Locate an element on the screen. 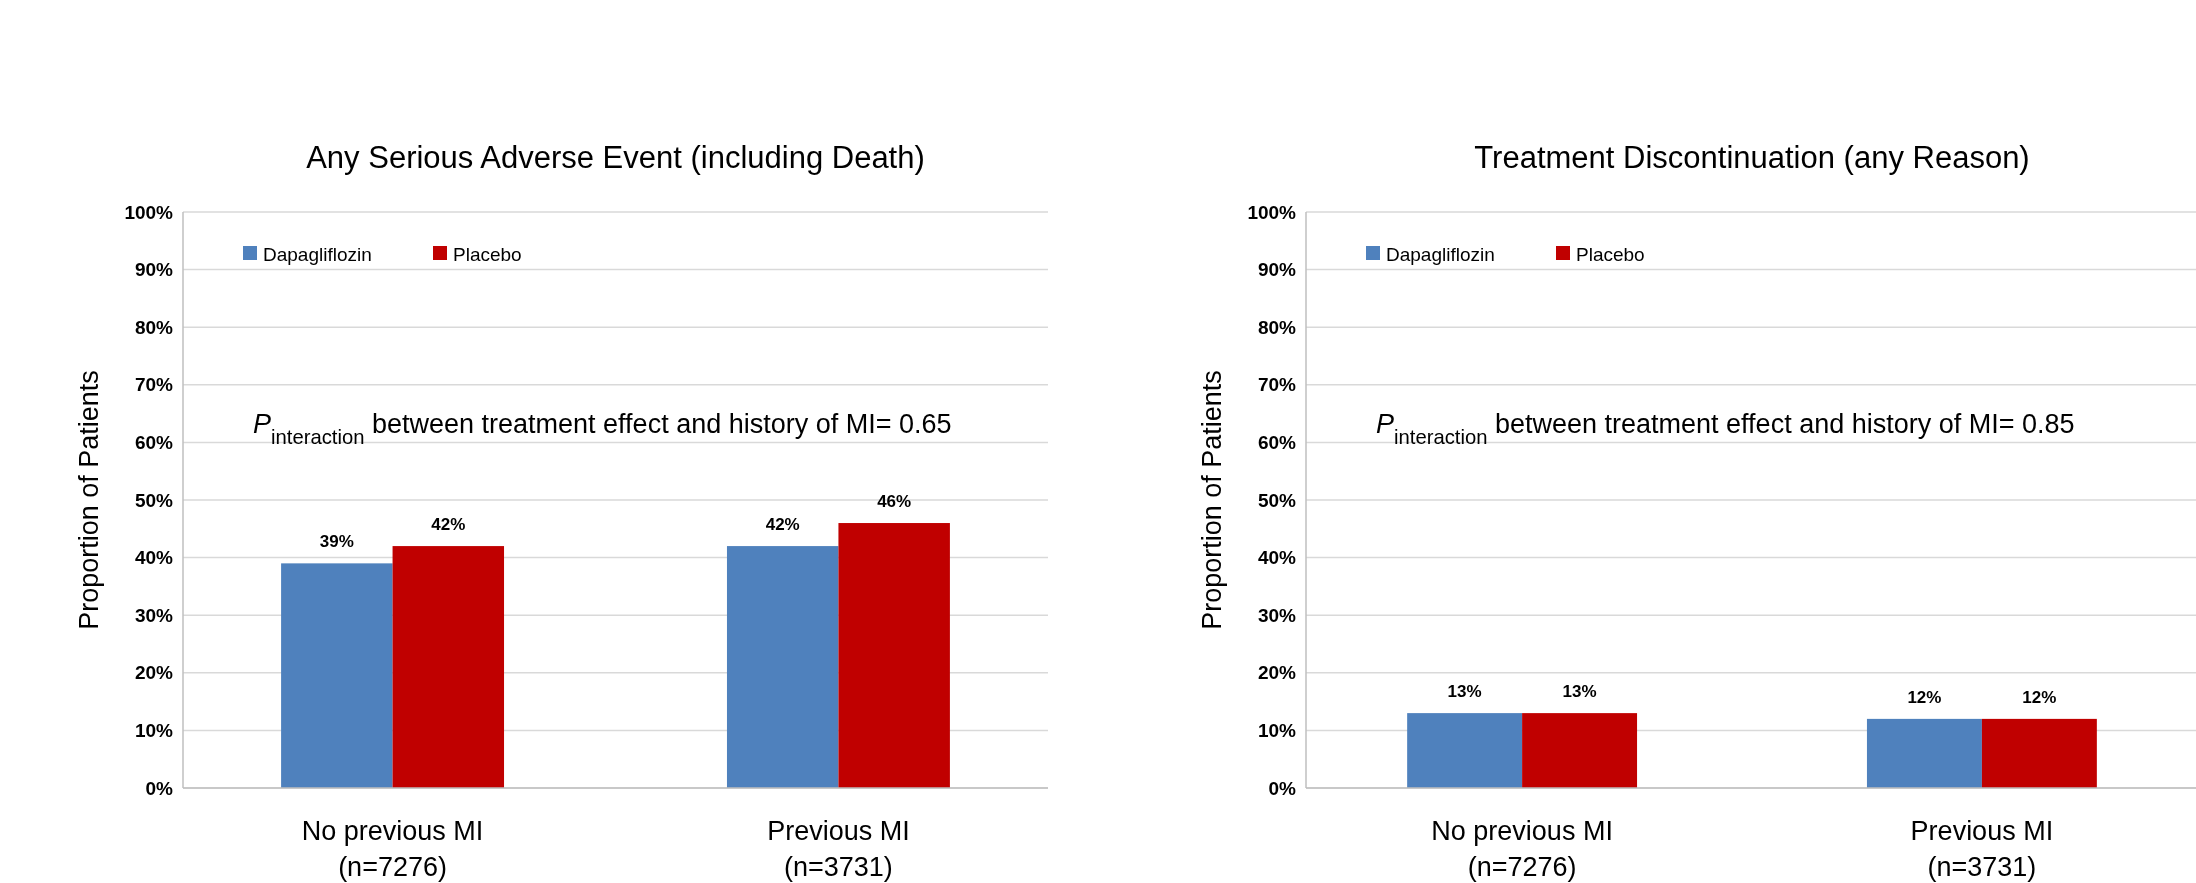 The width and height of the screenshot is (2196, 883). chart-title: Treatment Discontinuation (any Reason) is located at coordinates (1752, 157).